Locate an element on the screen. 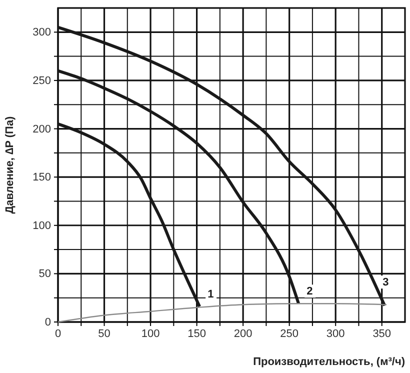  x-tick-label: 100 is located at coordinates (150, 334).